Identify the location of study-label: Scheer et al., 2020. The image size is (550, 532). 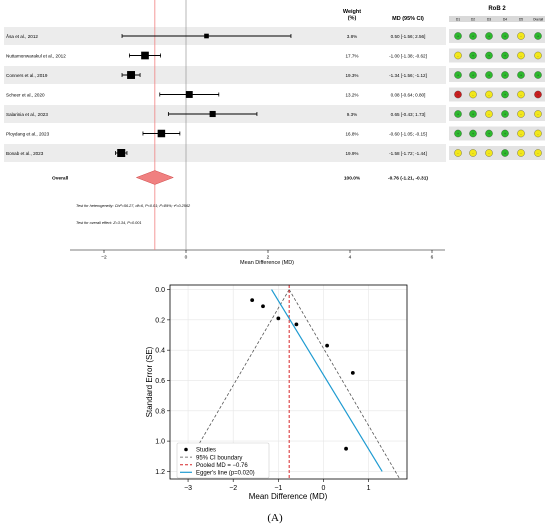
(25, 95).